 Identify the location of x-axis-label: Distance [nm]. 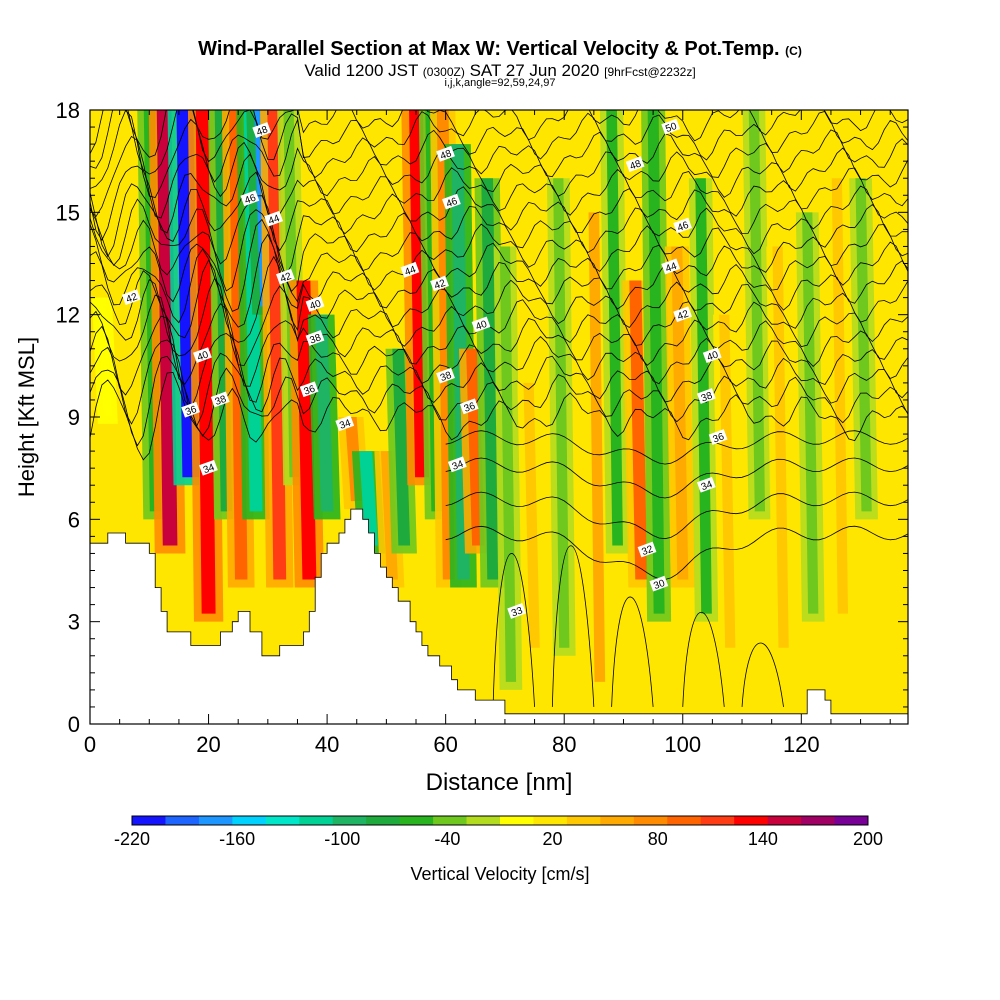
(499, 782).